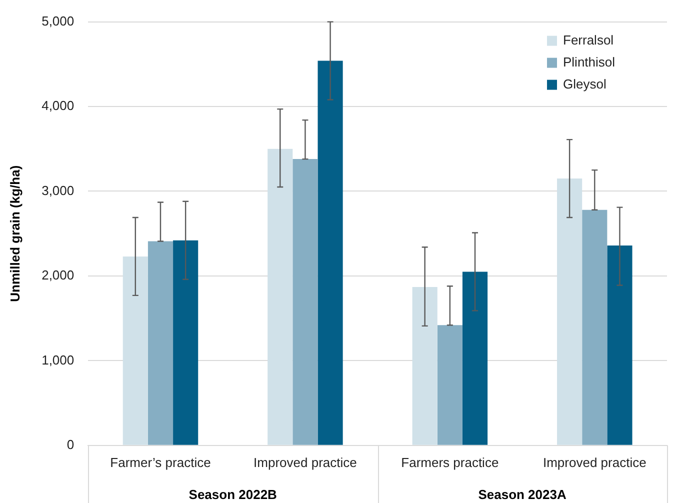 This screenshot has height=503, width=673. I want to click on y-tick-label: 0, so click(70, 444).